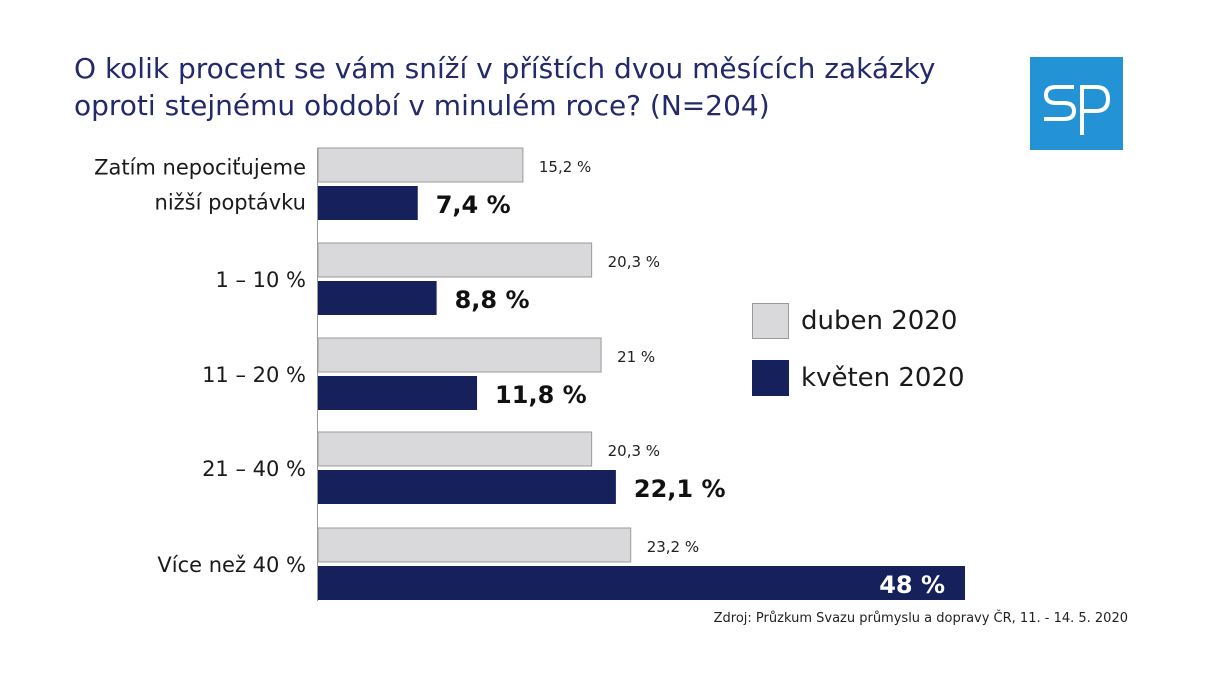 This screenshot has height=673, width=1232. What do you see at coordinates (473, 205) in the screenshot?
I see `value-label-kveten-0: 7,4 %` at bounding box center [473, 205].